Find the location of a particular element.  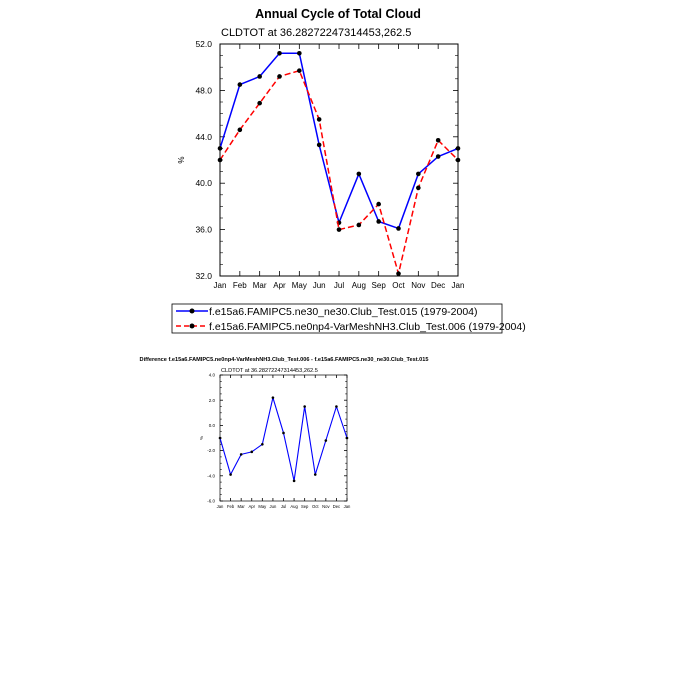

diff-y-tick-label: 4.0 is located at coordinates (212, 375).